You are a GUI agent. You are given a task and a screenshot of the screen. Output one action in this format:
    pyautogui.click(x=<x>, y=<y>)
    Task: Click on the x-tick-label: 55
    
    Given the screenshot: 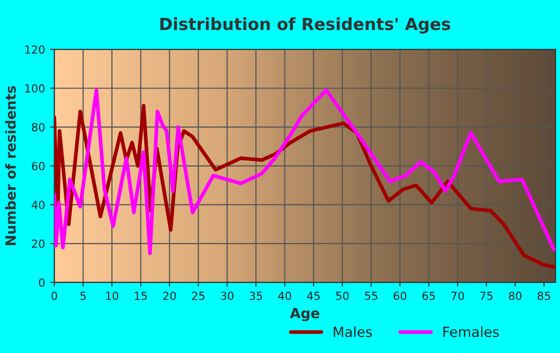 What is the action you would take?
    pyautogui.click(x=371, y=296)
    